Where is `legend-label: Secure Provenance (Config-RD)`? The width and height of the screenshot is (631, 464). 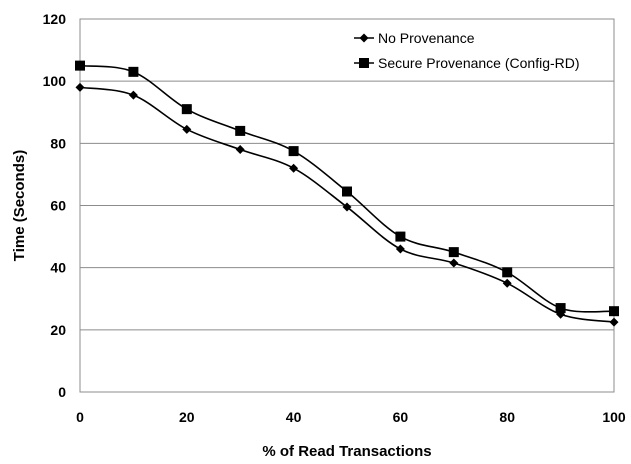 legend-label: Secure Provenance (Config-RD) is located at coordinates (479, 63).